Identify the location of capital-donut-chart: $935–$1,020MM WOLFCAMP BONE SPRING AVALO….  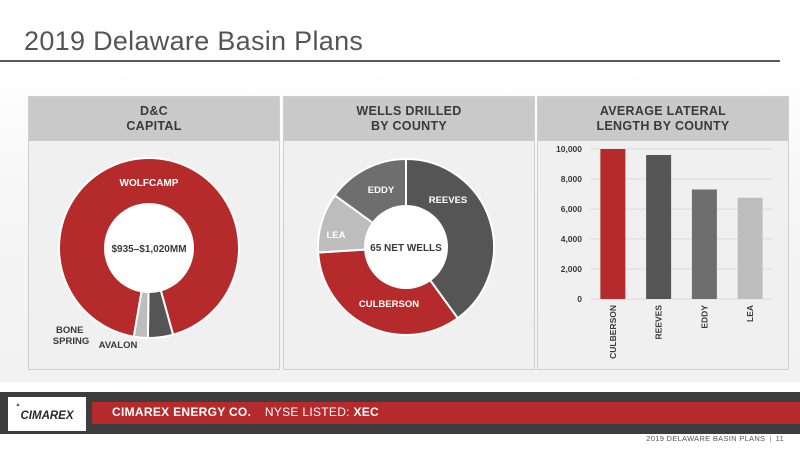
(146, 254).